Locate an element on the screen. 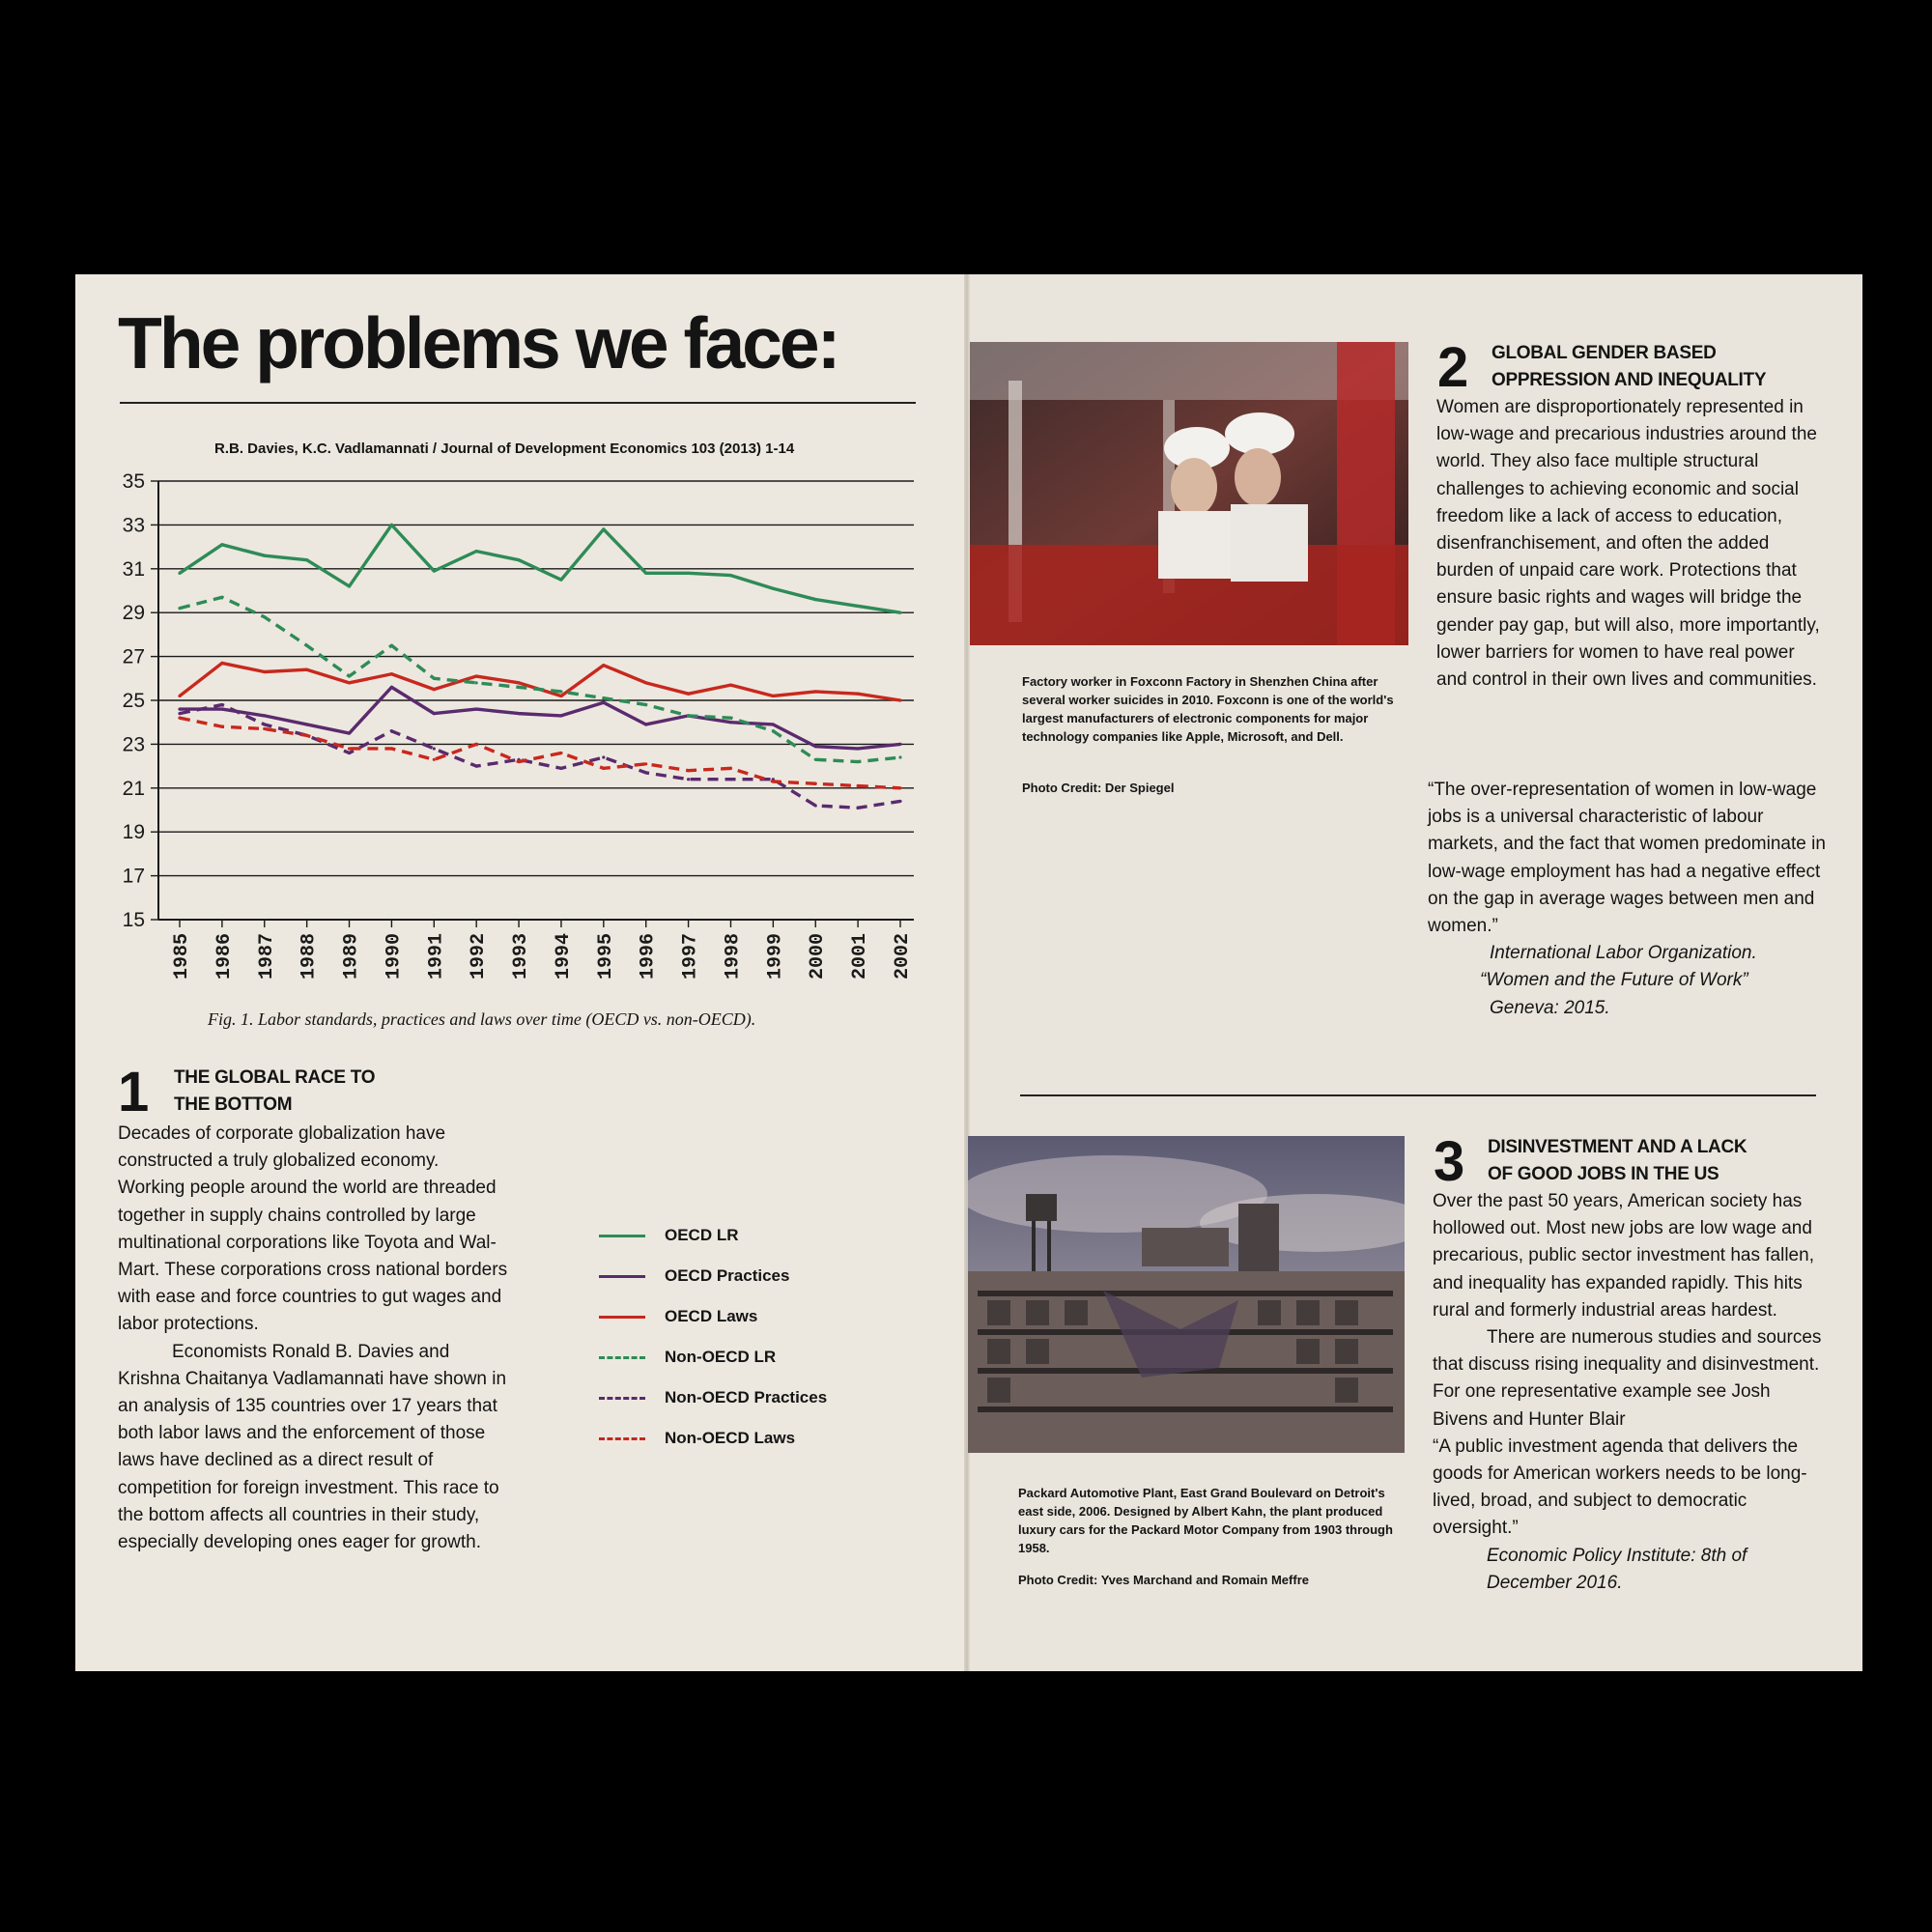 This screenshot has height=1932, width=1932. legend-item: OECD LR is located at coordinates (713, 1235).